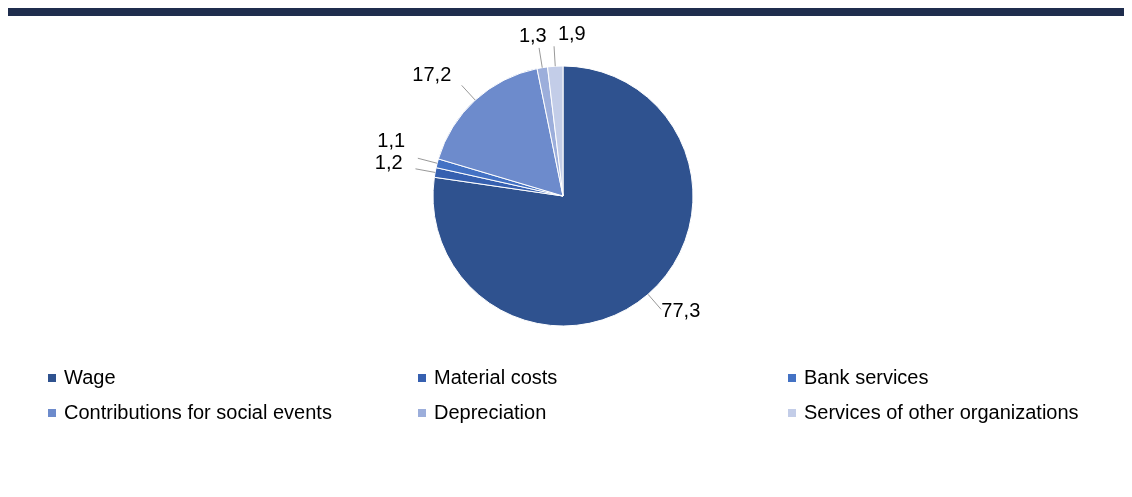  What do you see at coordinates (432, 74) in the screenshot?
I see `data-label: 17,2` at bounding box center [432, 74].